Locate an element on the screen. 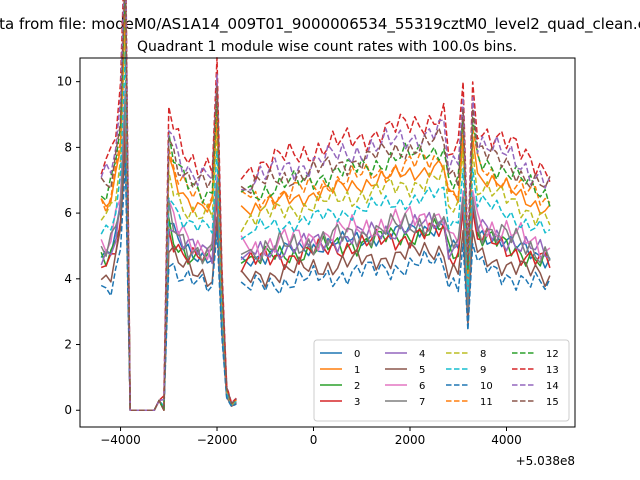 The width and height of the screenshot is (640, 480). y-tick-label: 0 is located at coordinates (68, 410).